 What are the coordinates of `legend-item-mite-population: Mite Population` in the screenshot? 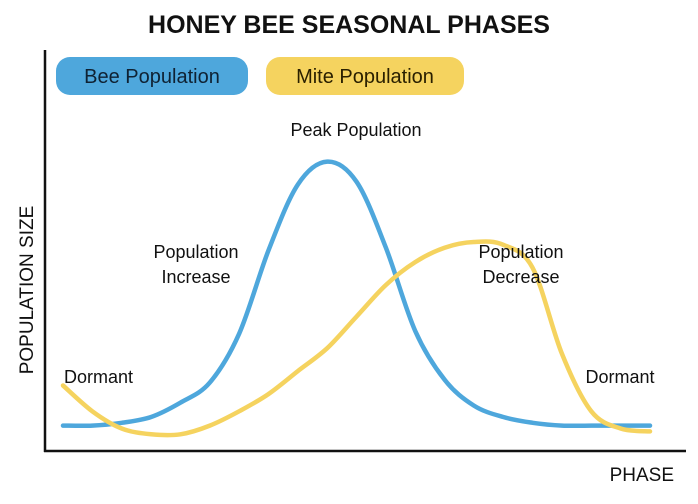 It's located at (365, 76).